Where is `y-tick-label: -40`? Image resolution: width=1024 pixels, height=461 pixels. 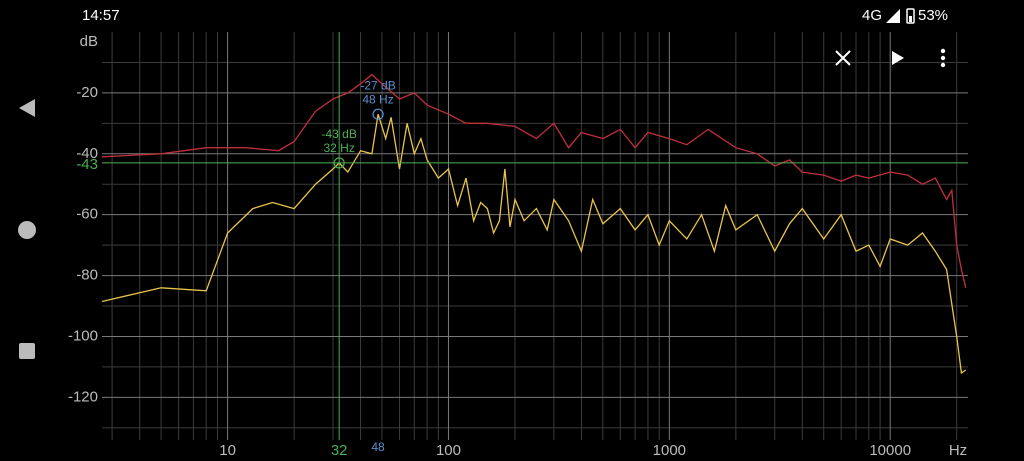
y-tick-label: -40 is located at coordinates (87, 153).